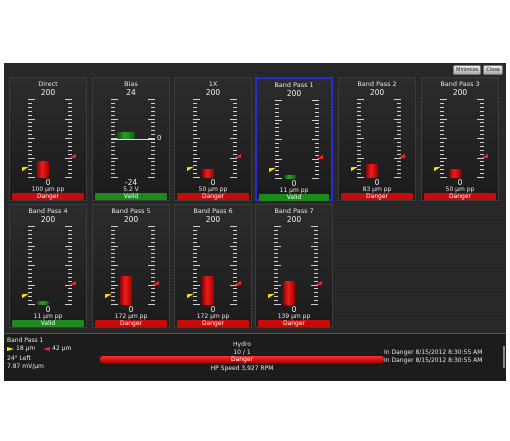 Image resolution: width=510 pixels, height=441 pixels. What do you see at coordinates (213, 211) in the screenshot?
I see `panel-title: Band Pass 6` at bounding box center [213, 211].